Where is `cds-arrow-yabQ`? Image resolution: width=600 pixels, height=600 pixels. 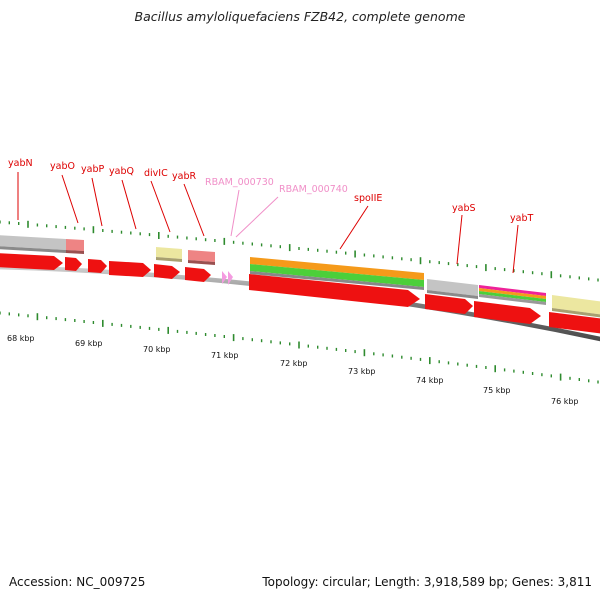 cds-arrow-yabQ is located at coordinates (130, 269).